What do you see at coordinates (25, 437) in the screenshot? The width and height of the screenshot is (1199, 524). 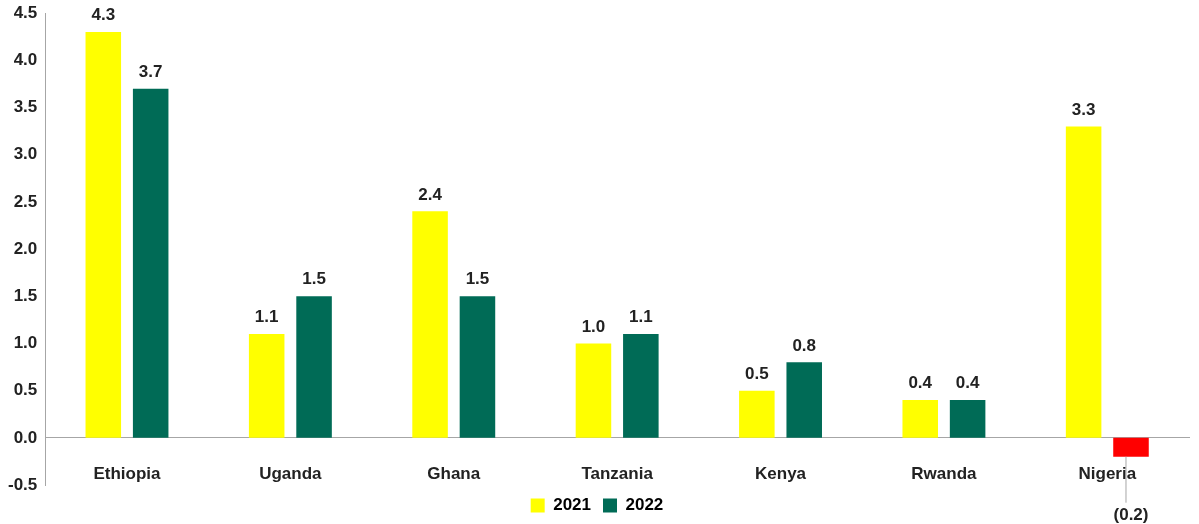 I see `y-tick-label: 0.0` at bounding box center [25, 437].